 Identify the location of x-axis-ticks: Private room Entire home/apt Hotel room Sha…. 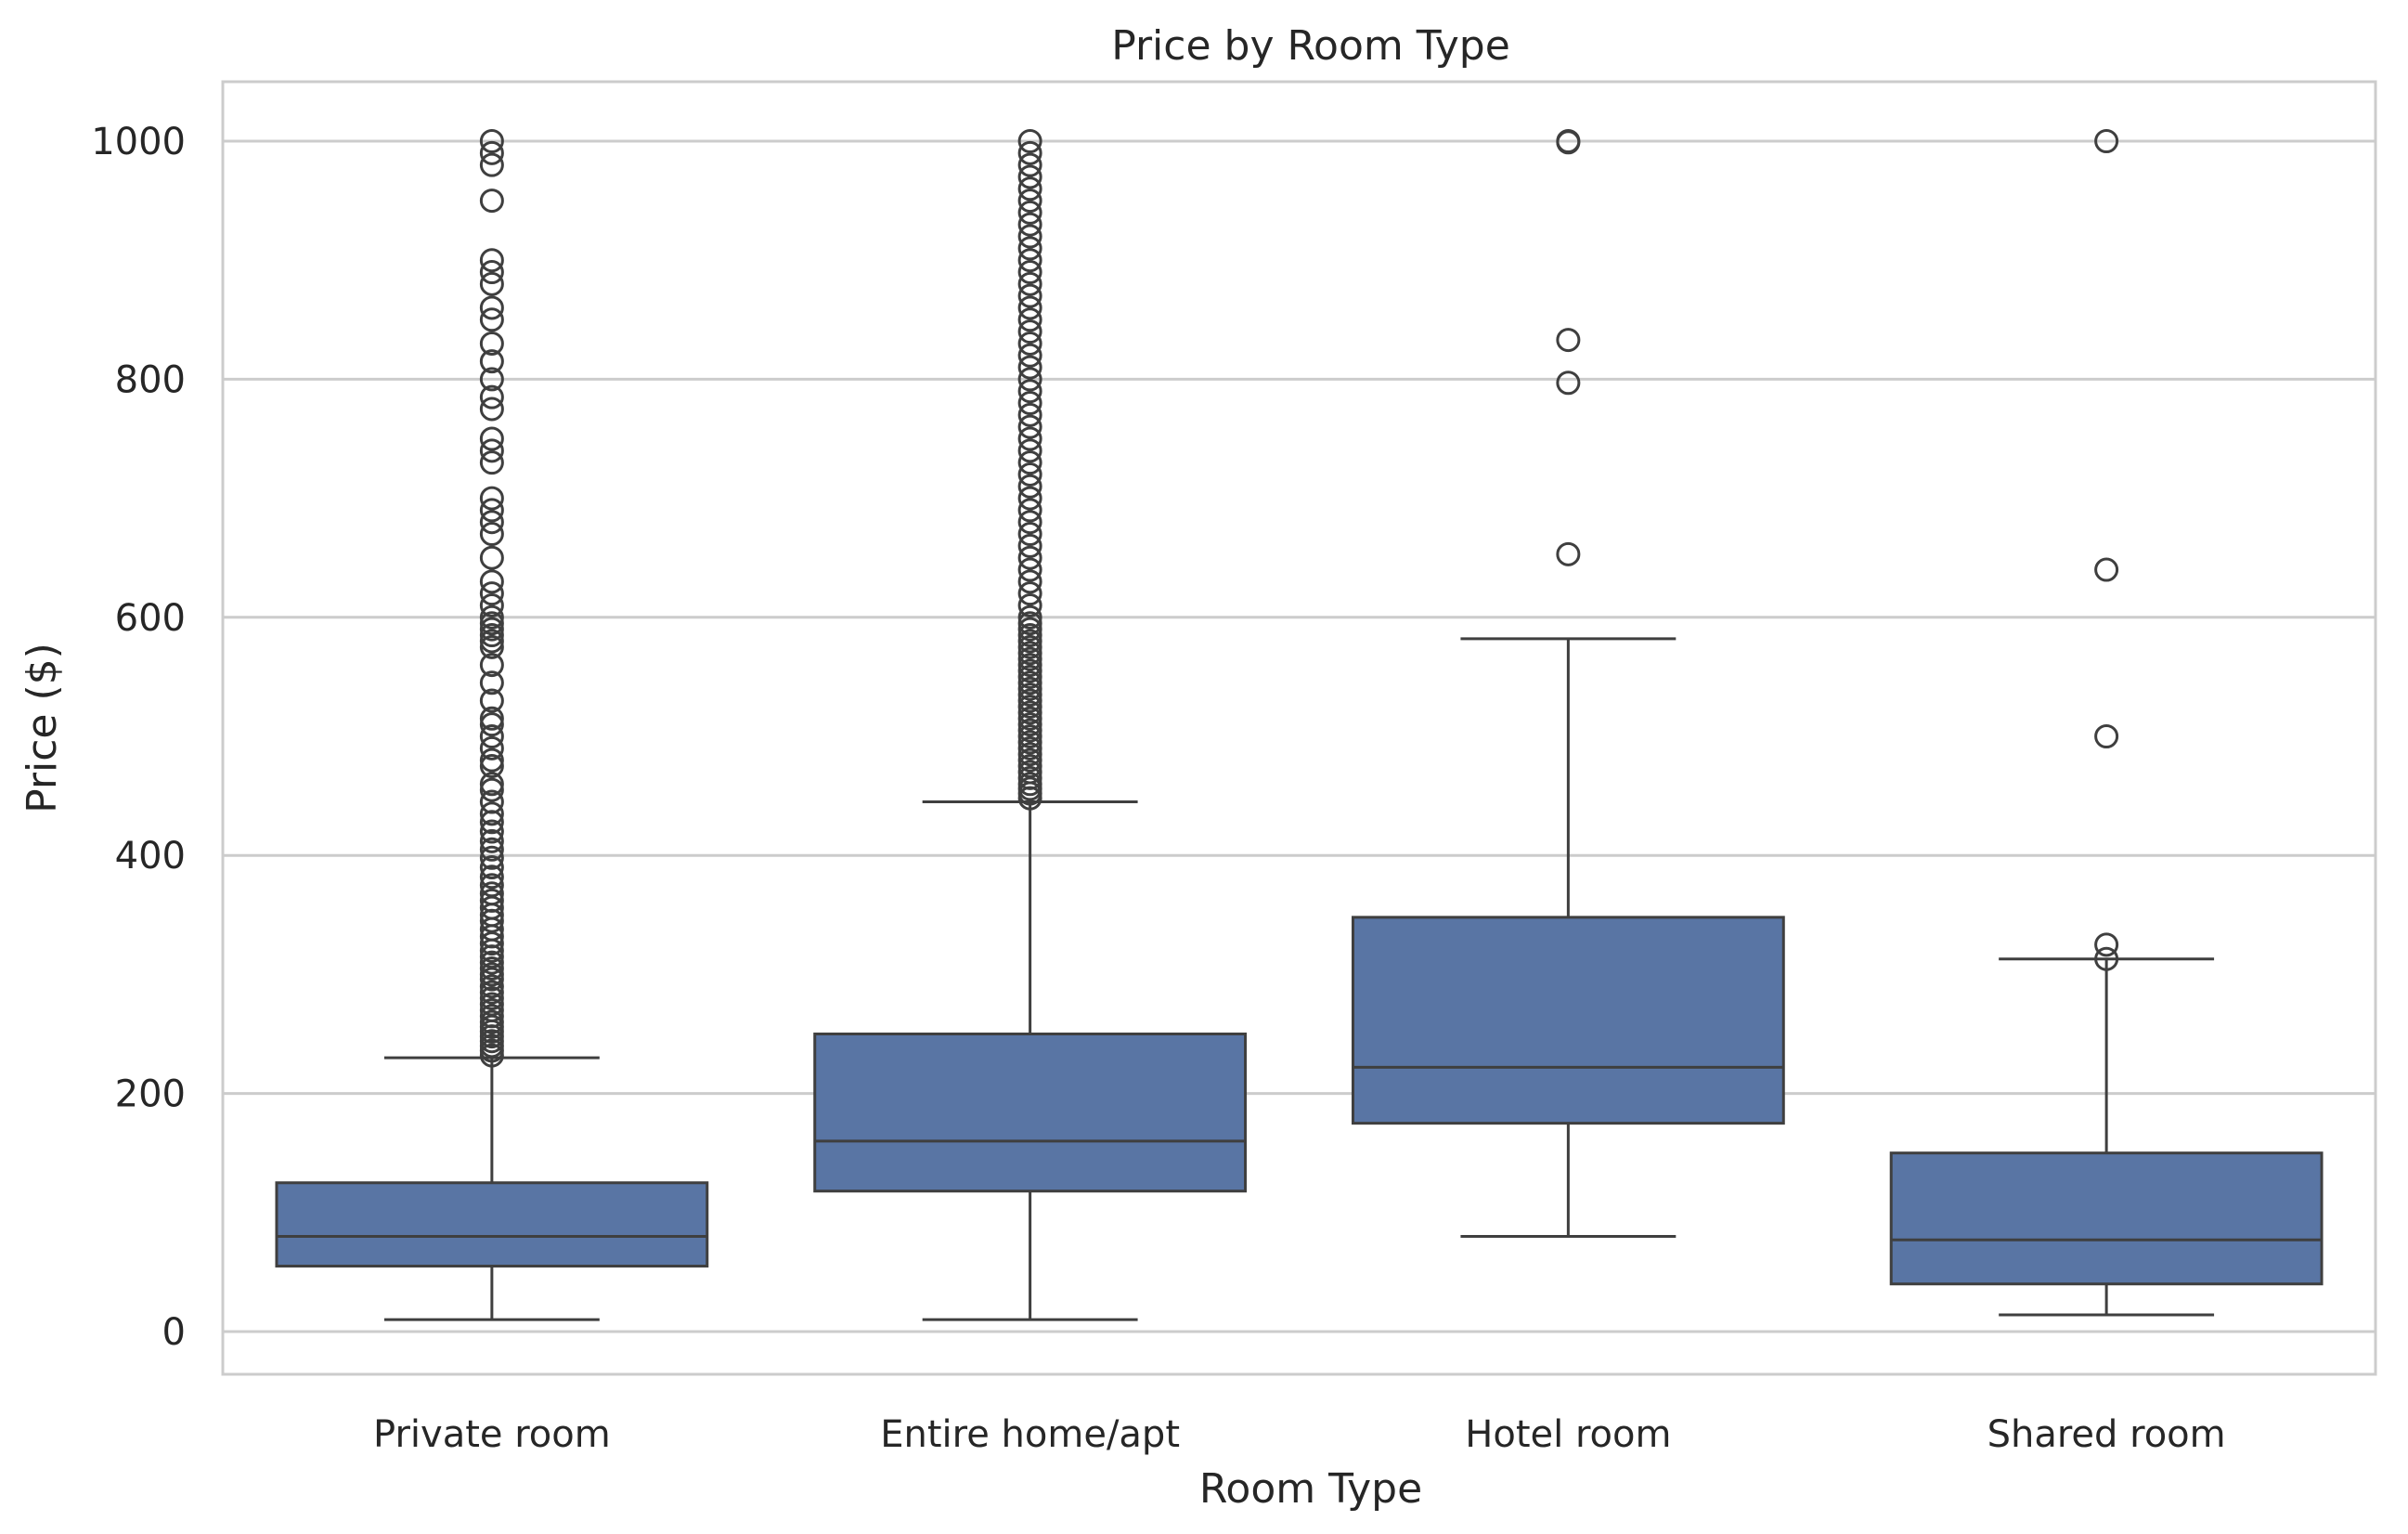
(1299, 1434).